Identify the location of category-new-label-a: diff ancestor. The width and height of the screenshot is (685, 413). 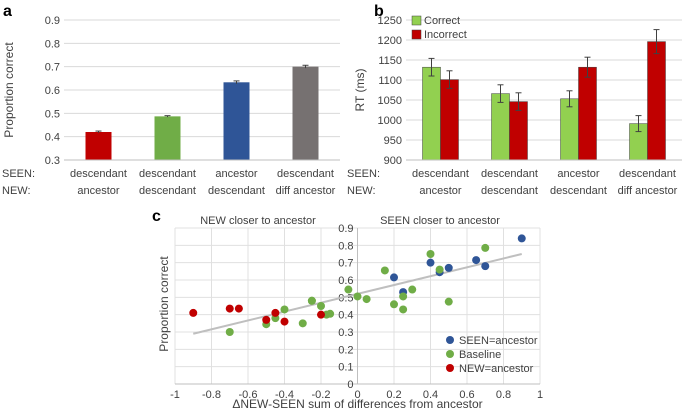
(306, 191).